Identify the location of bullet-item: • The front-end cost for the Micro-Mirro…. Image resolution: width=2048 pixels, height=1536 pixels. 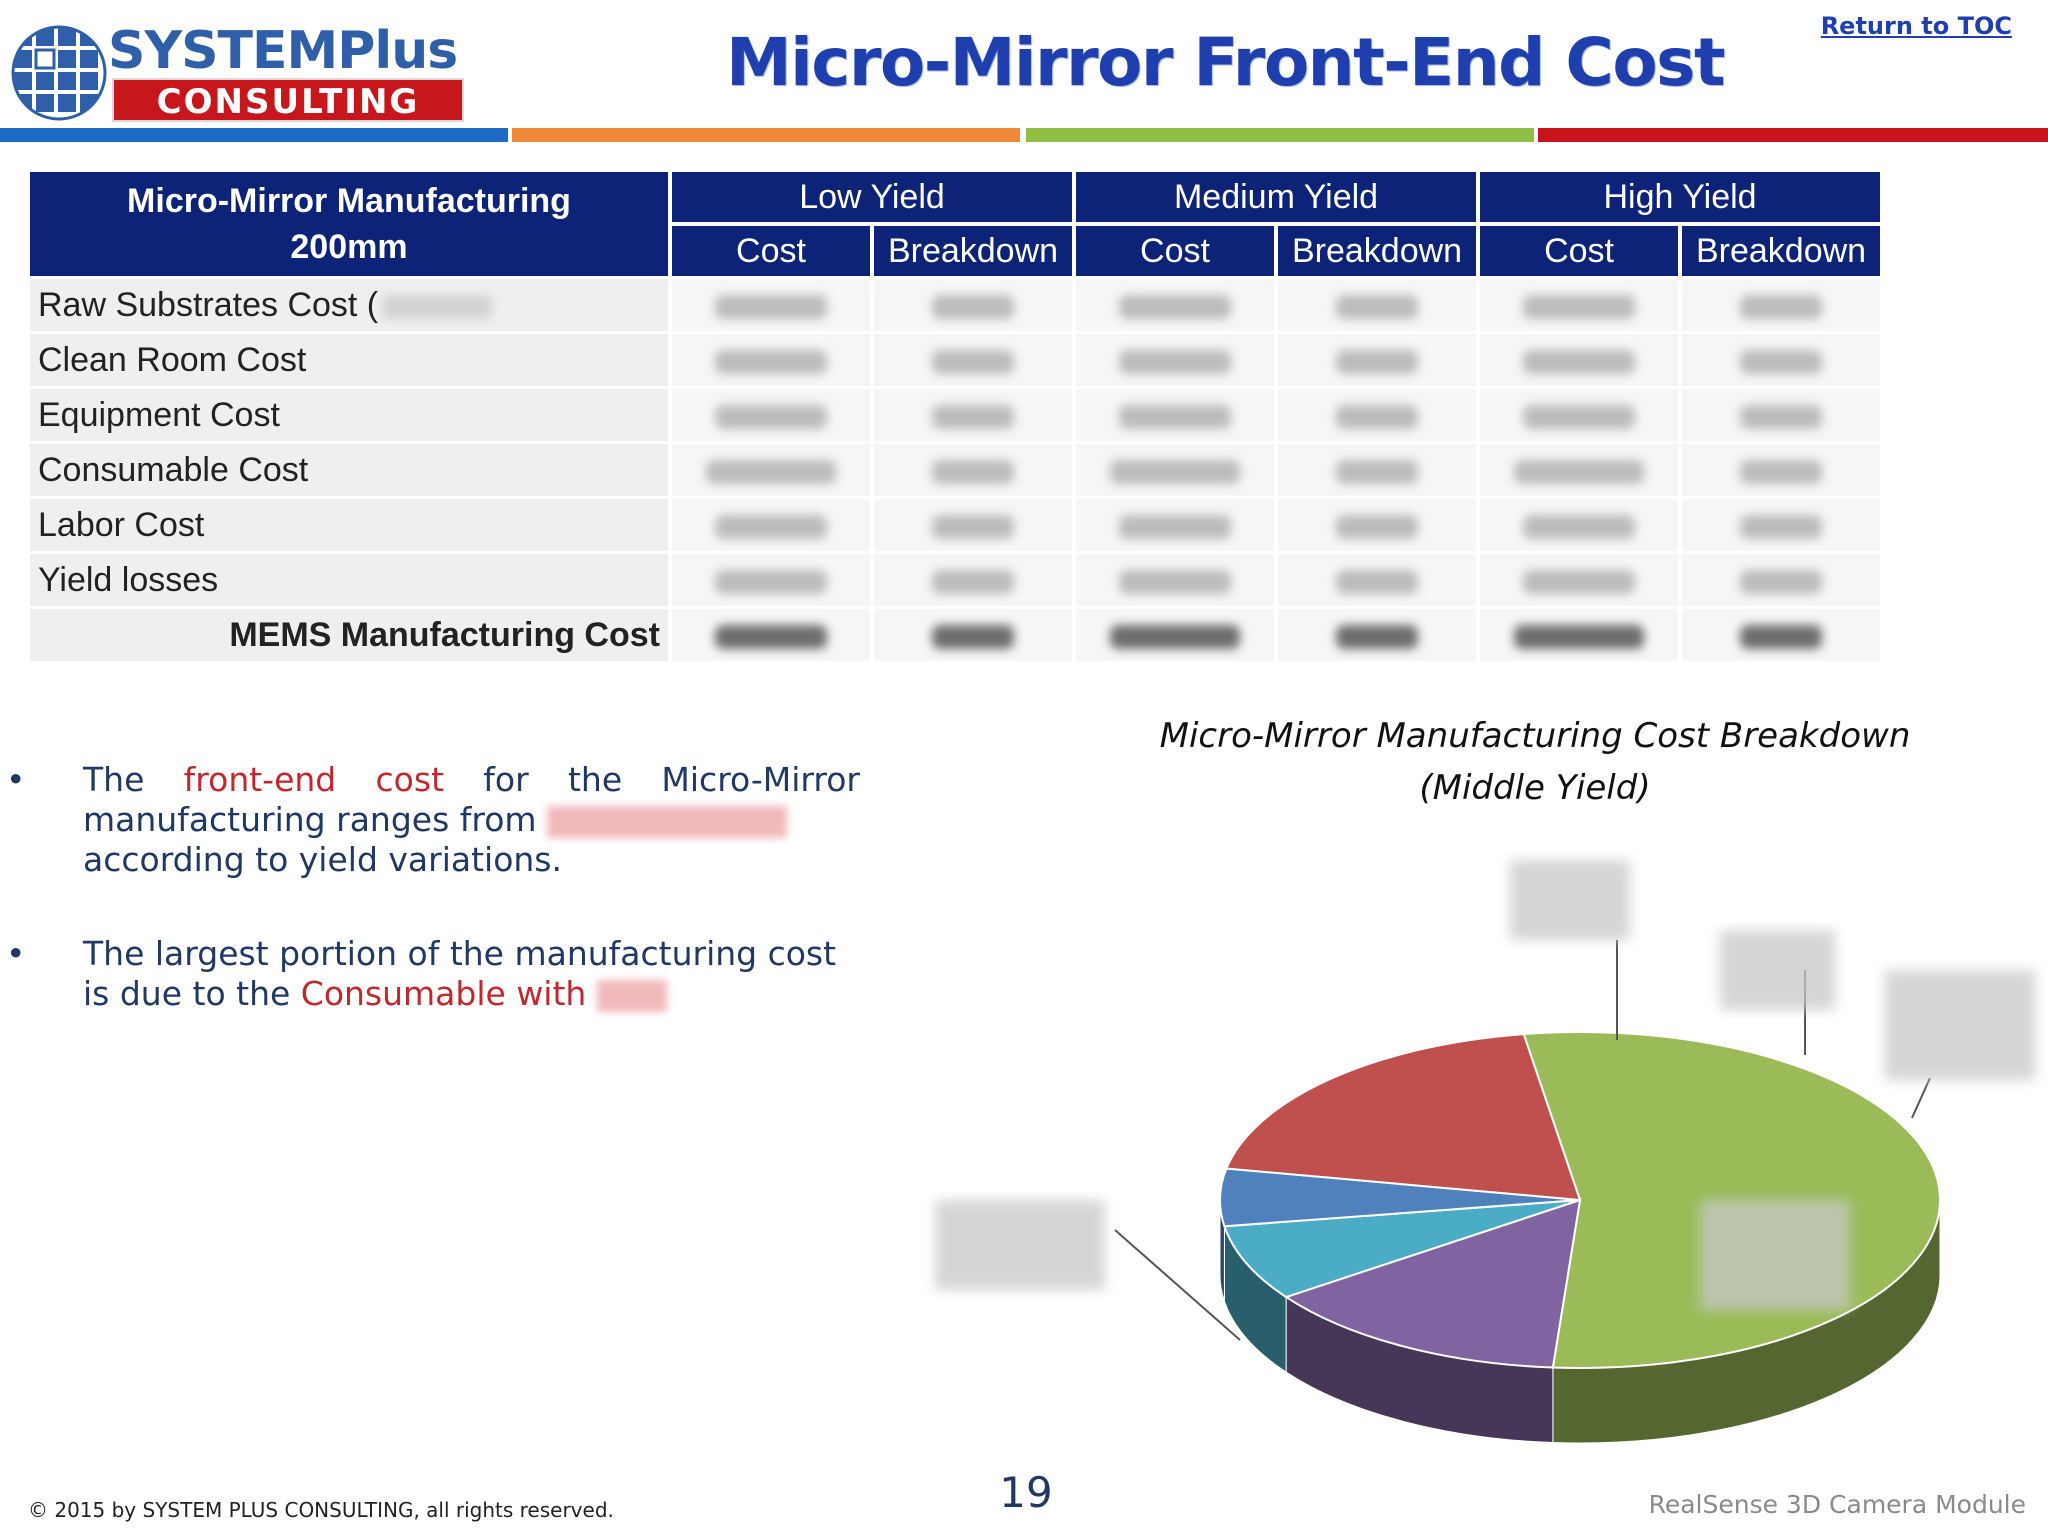
(433, 819).